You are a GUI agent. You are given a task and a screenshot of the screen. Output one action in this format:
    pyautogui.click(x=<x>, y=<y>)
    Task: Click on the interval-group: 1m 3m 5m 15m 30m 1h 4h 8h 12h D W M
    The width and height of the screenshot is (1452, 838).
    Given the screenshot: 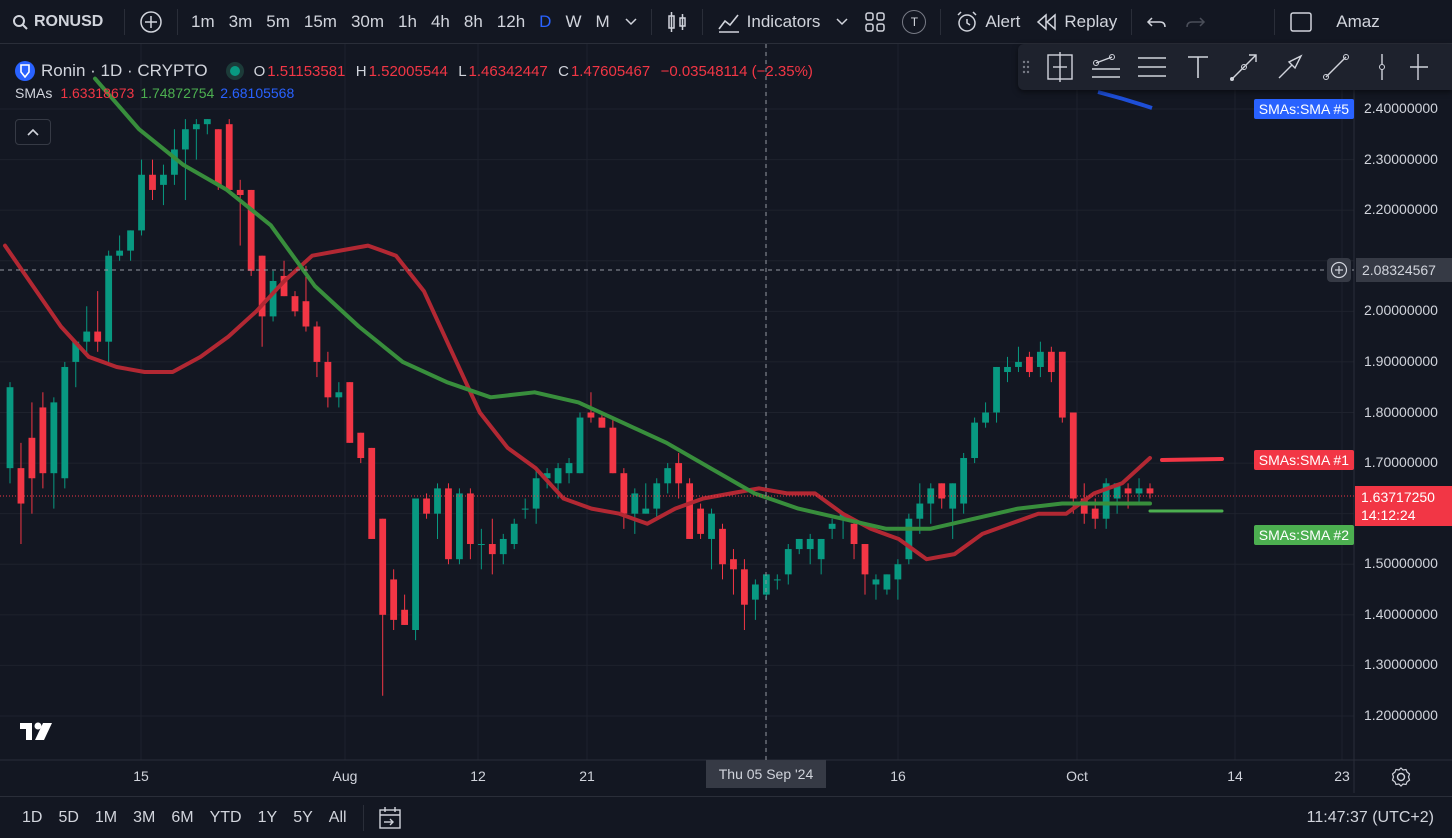 What is the action you would take?
    pyautogui.click(x=400, y=22)
    